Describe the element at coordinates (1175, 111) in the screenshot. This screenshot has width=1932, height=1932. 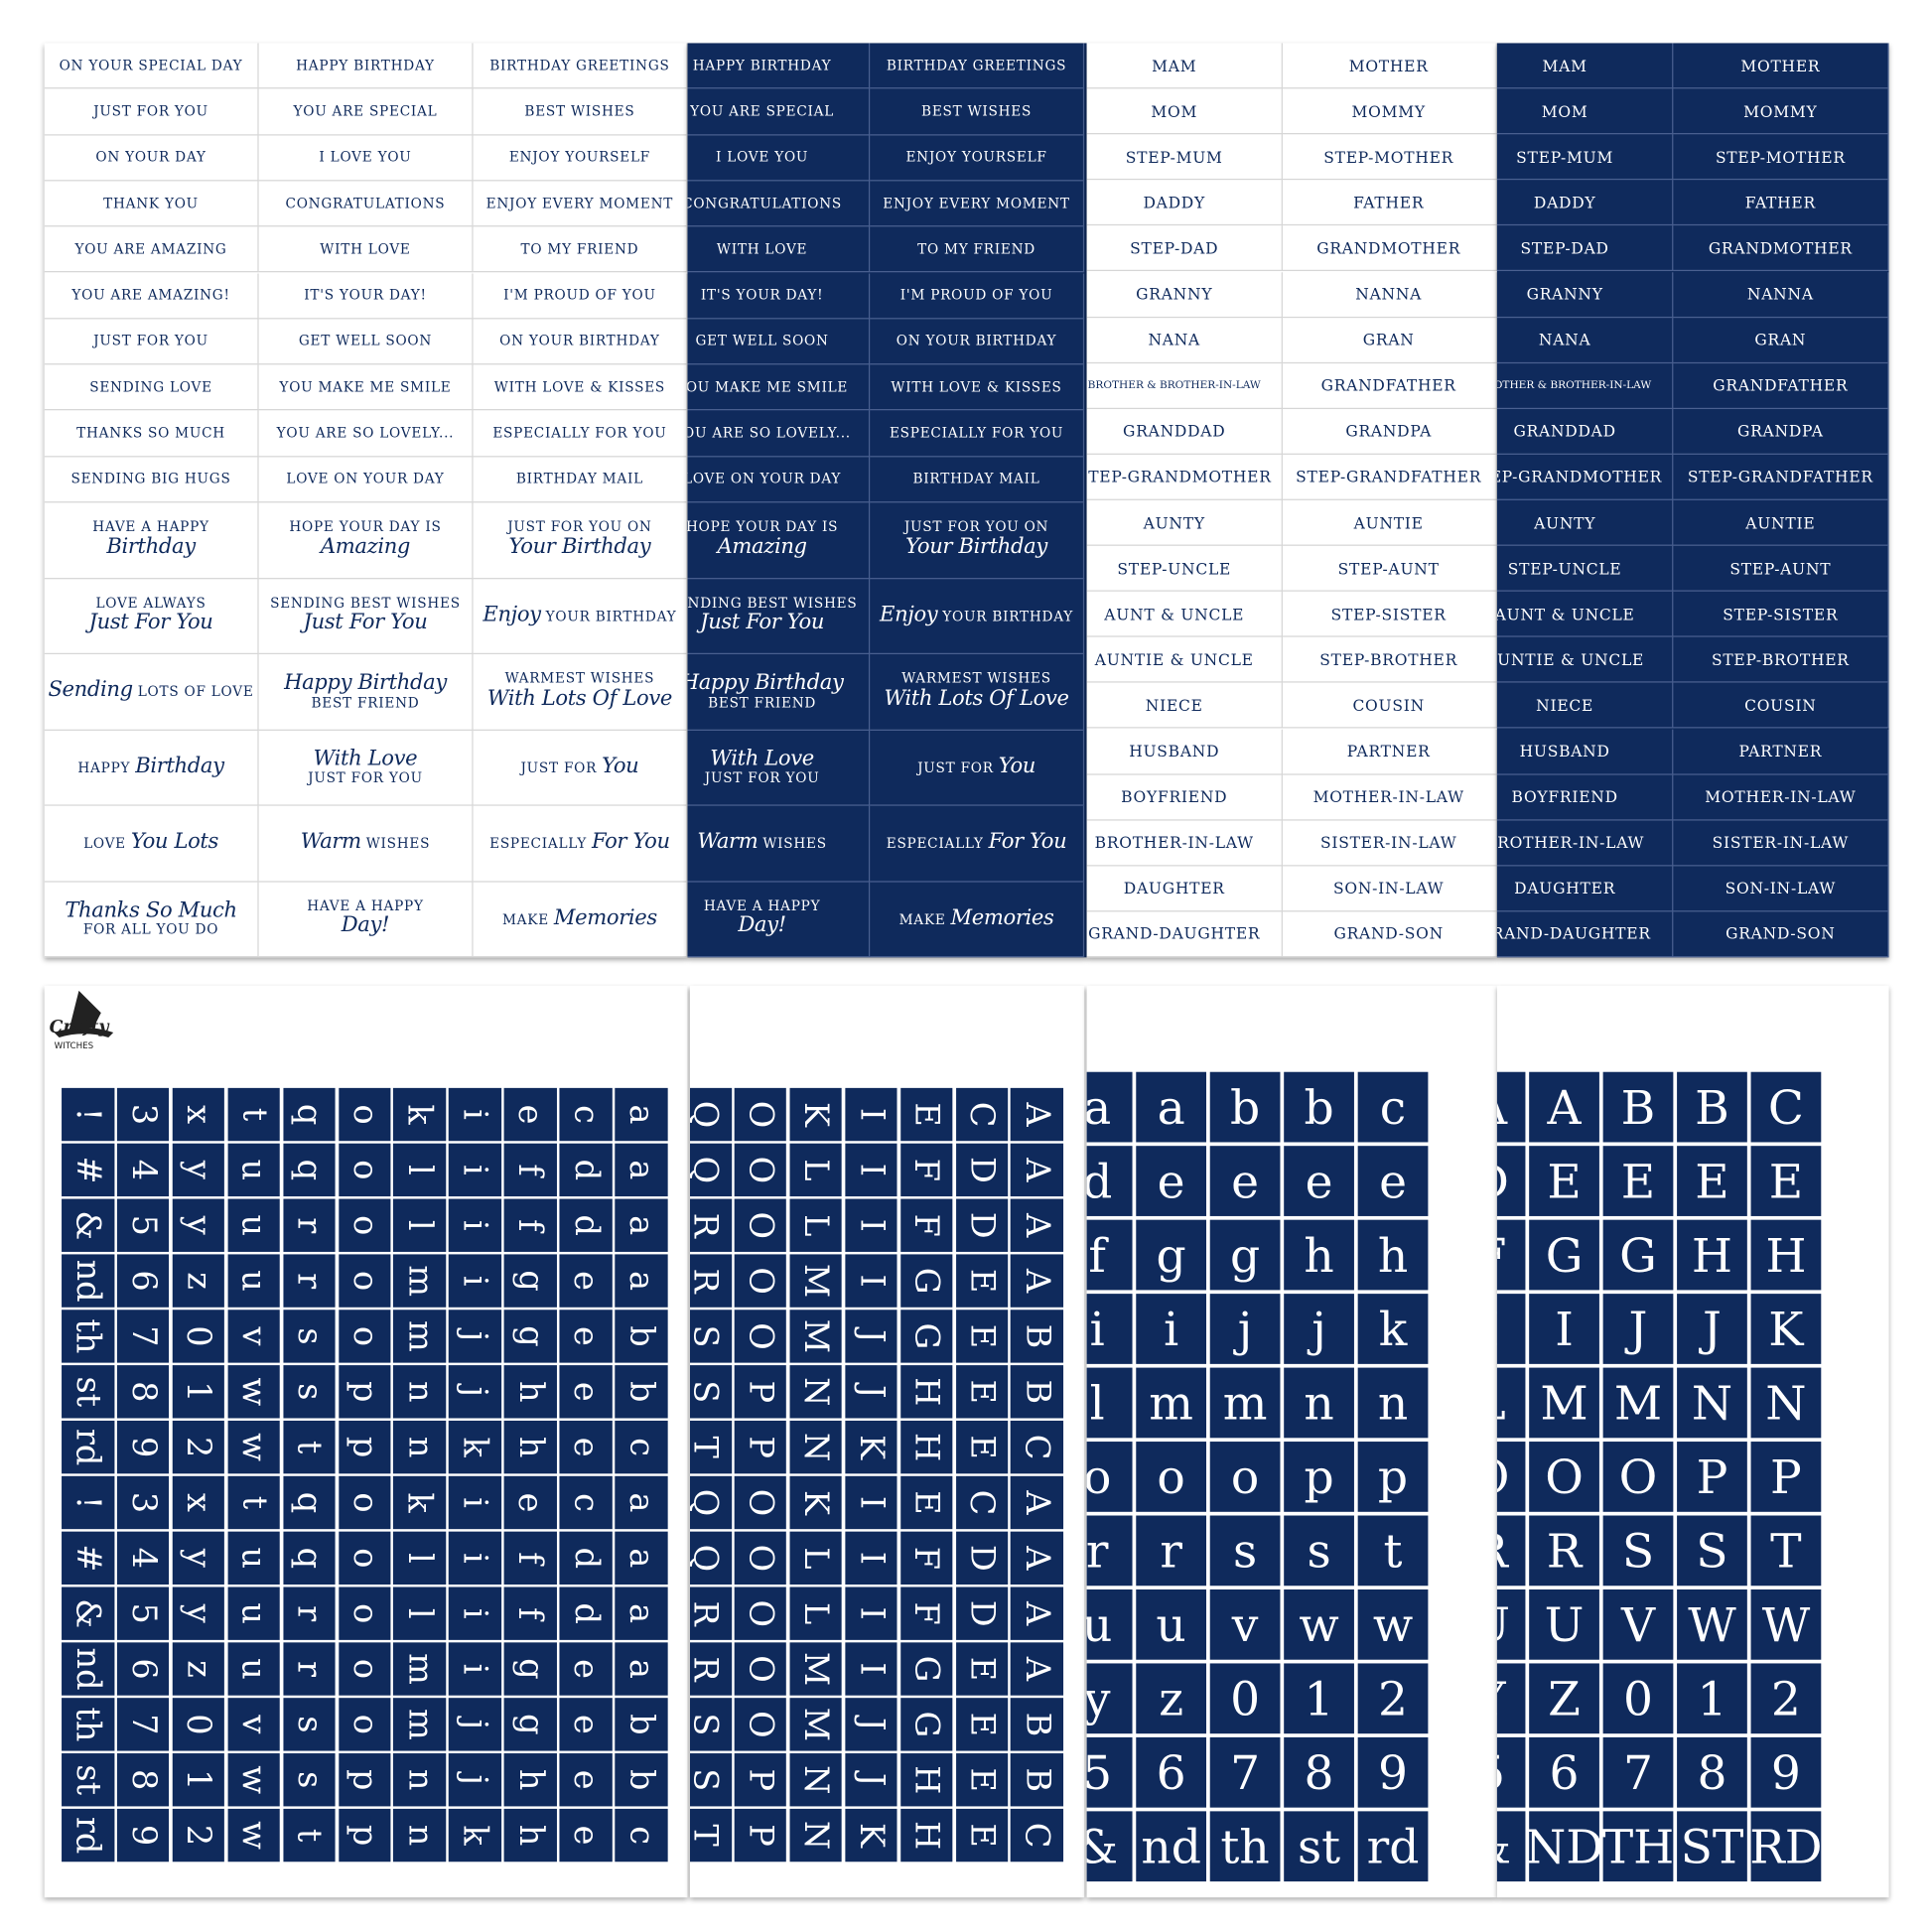
I see `label: MOM` at that location.